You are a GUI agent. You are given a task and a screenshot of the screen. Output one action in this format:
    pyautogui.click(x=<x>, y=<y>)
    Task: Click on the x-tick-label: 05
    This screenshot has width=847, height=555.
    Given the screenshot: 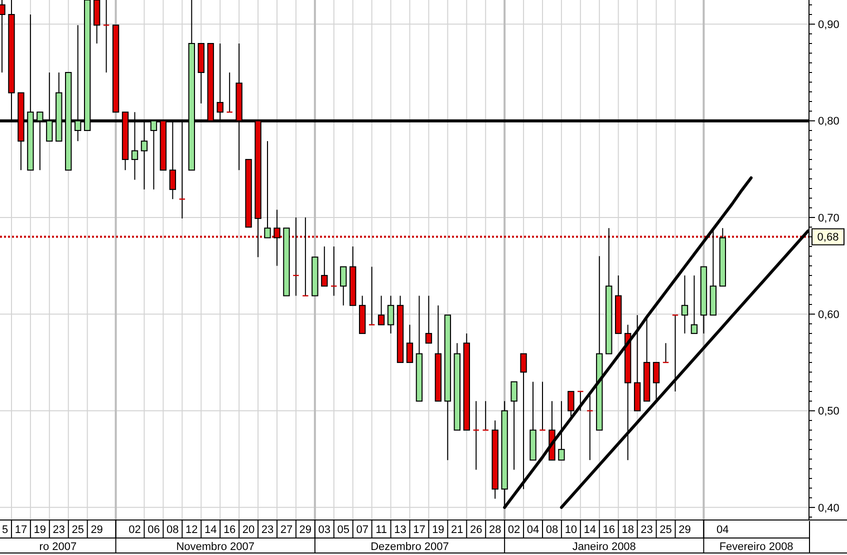 What is the action you would take?
    pyautogui.click(x=343, y=530)
    